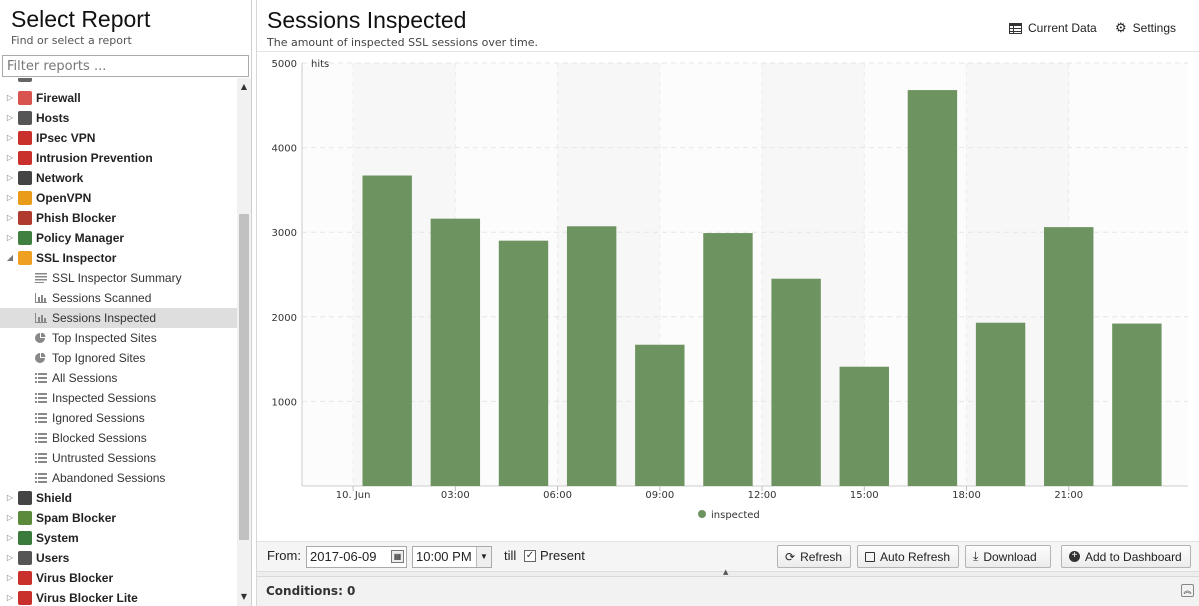 Image resolution: width=1199 pixels, height=606 pixels. I want to click on date-field: 2017-06-09 ▦, so click(356, 557).